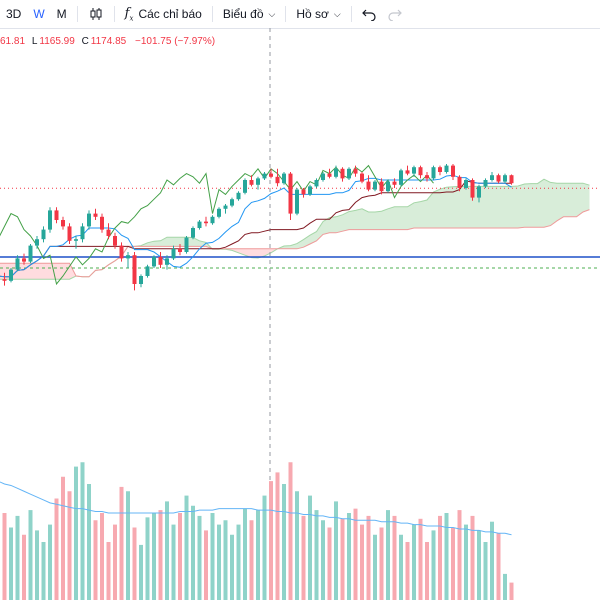 The width and height of the screenshot is (600, 600). I want to click on indicators-button: fx Các chỉ báo, so click(163, 14).